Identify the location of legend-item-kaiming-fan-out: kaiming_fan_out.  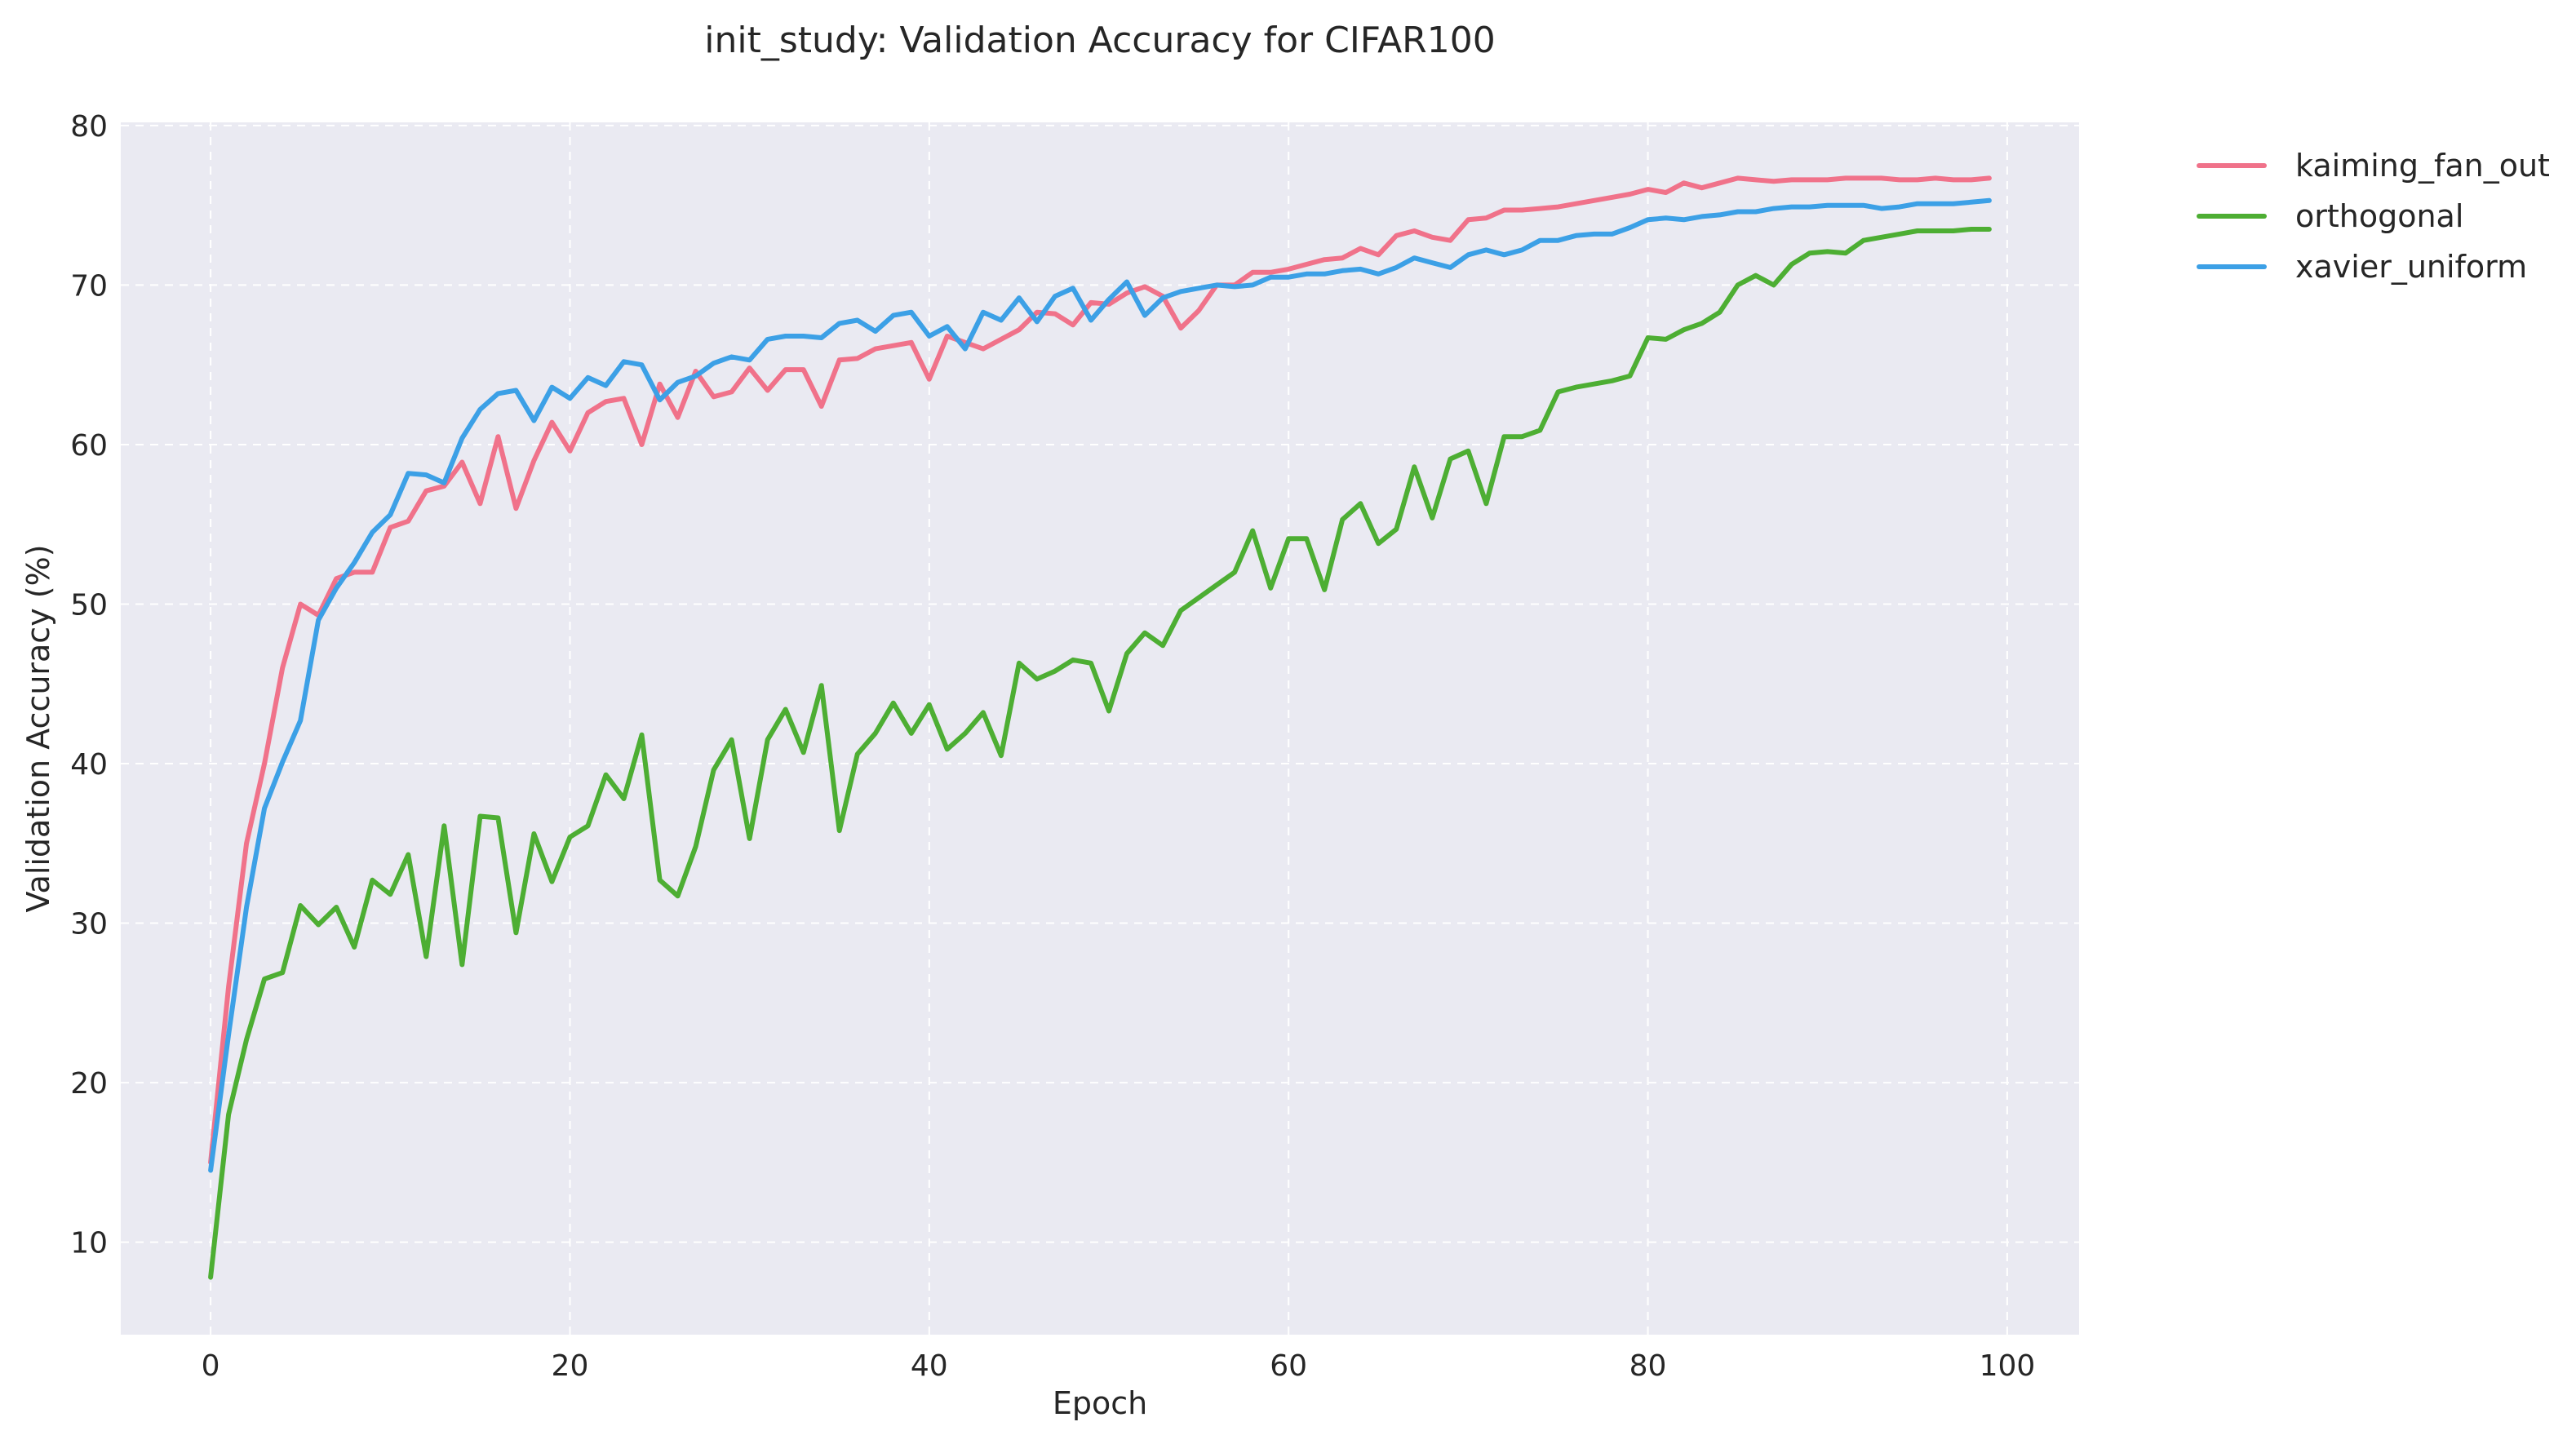
(2373, 166).